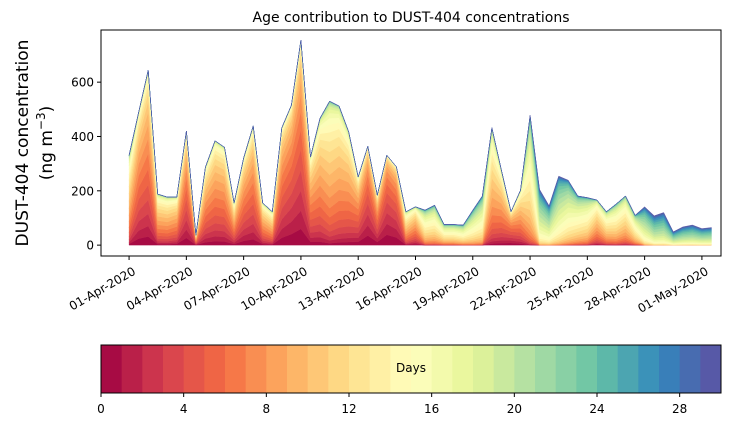  What do you see at coordinates (596, 409) in the screenshot?
I see `colorbar-tick-label: 24` at bounding box center [596, 409].